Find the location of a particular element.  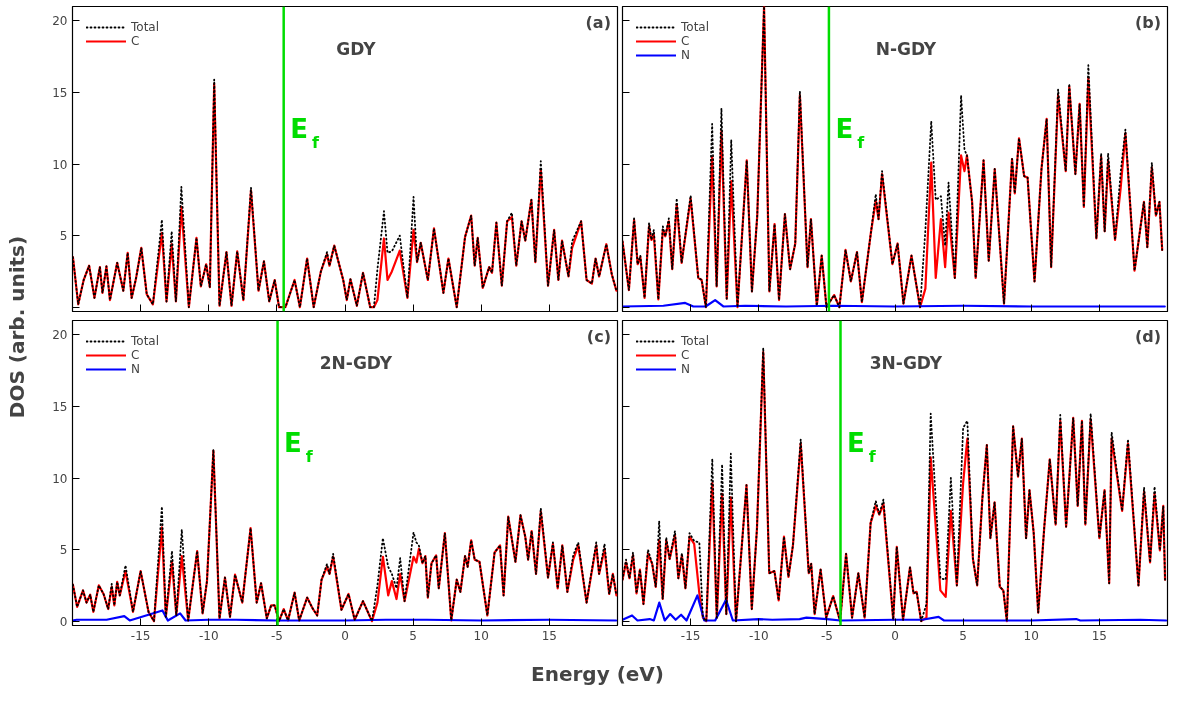

text: GDY is located at coordinates (356, 49).